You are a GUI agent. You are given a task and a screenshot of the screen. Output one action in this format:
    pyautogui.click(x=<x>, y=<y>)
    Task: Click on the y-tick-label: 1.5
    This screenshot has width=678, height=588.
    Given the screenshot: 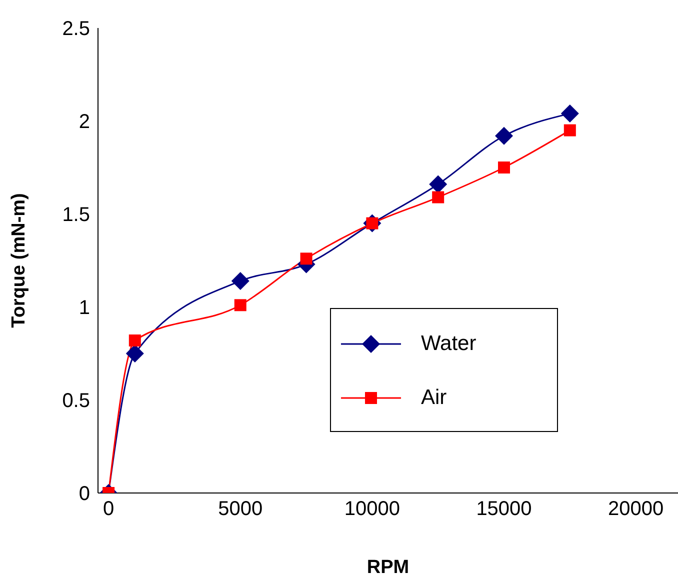 What is the action you would take?
    pyautogui.click(x=76, y=215)
    